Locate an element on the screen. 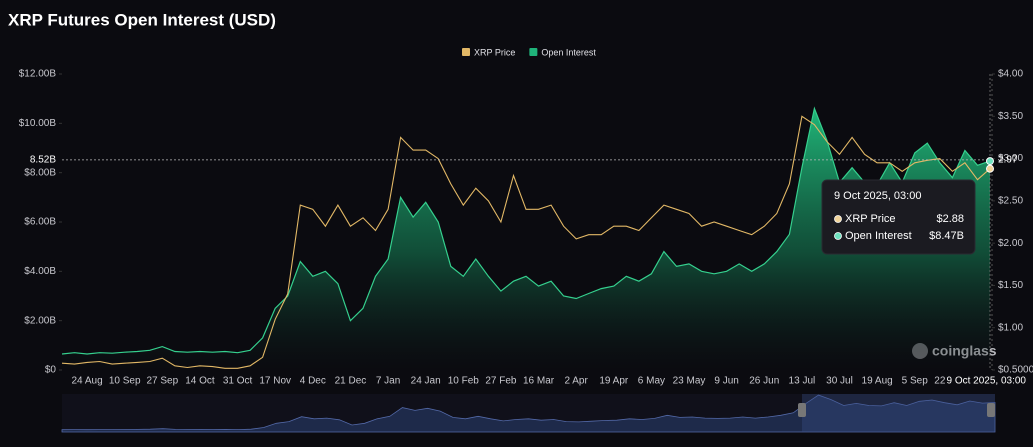 The image size is (1033, 447). navigator-area is located at coordinates (528, 413).